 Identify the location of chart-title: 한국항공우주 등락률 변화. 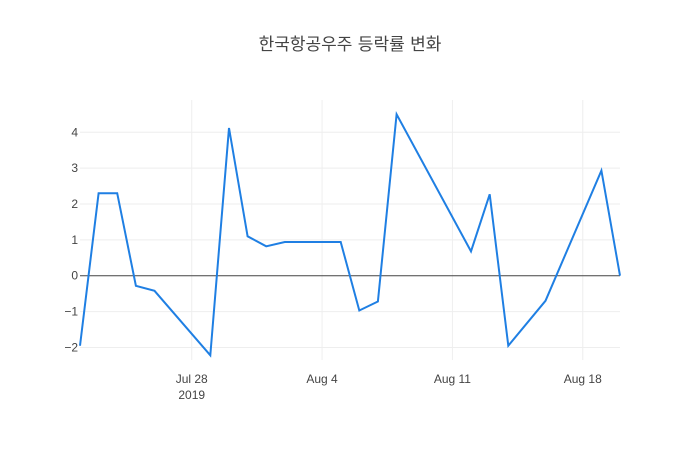
(350, 45).